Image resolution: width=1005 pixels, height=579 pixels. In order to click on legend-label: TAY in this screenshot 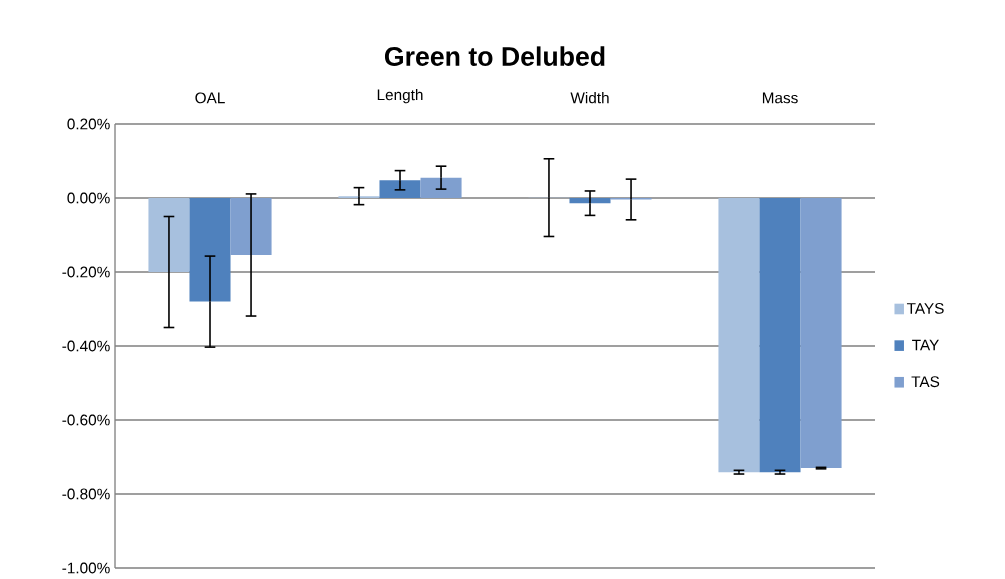, I will do `click(925, 345)`.